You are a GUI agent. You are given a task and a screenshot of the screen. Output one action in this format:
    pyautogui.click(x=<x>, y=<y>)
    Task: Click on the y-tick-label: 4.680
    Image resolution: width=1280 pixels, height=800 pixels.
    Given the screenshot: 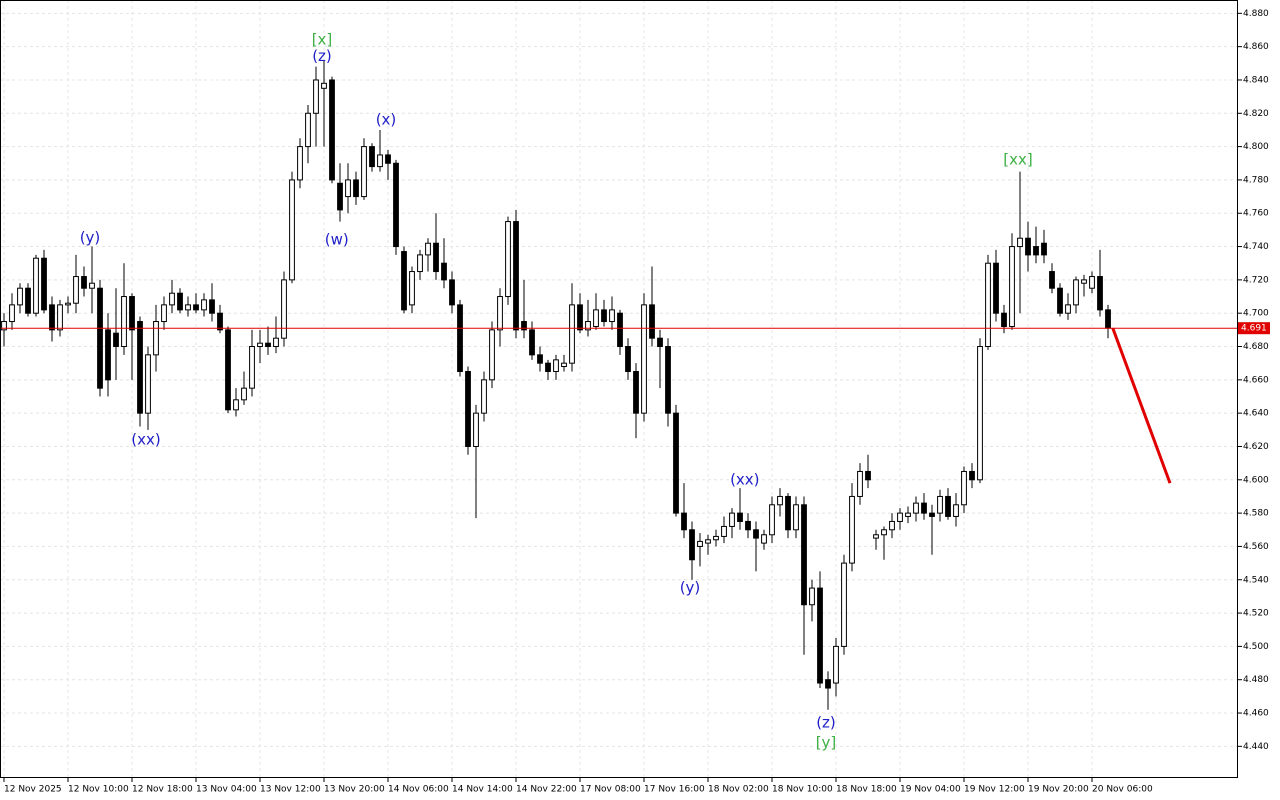 What is the action you would take?
    pyautogui.click(x=1256, y=347)
    